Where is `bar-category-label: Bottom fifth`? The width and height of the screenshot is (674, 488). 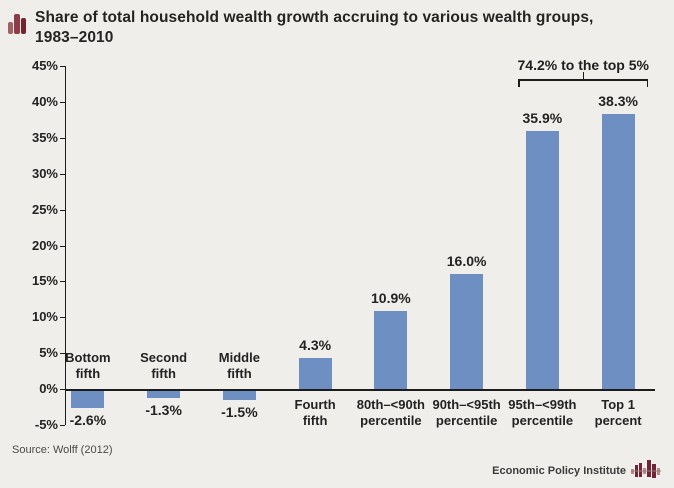 bar-category-label: Bottom fifth is located at coordinates (88, 365).